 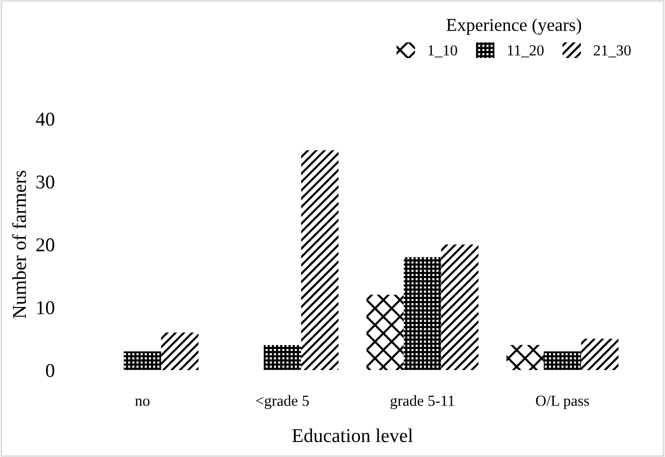 What do you see at coordinates (19, 244) in the screenshot?
I see `y-axis-title: Number of farmers` at bounding box center [19, 244].